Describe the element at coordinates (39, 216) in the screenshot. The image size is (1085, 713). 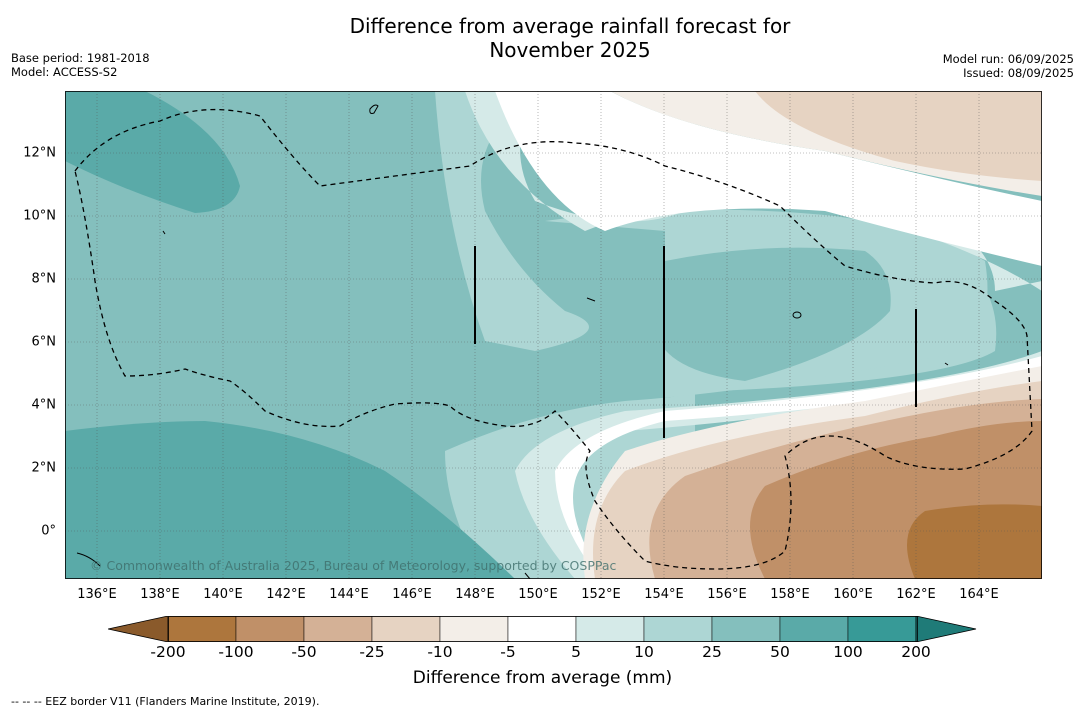
I see `lat-label-10n: 10°N` at that location.